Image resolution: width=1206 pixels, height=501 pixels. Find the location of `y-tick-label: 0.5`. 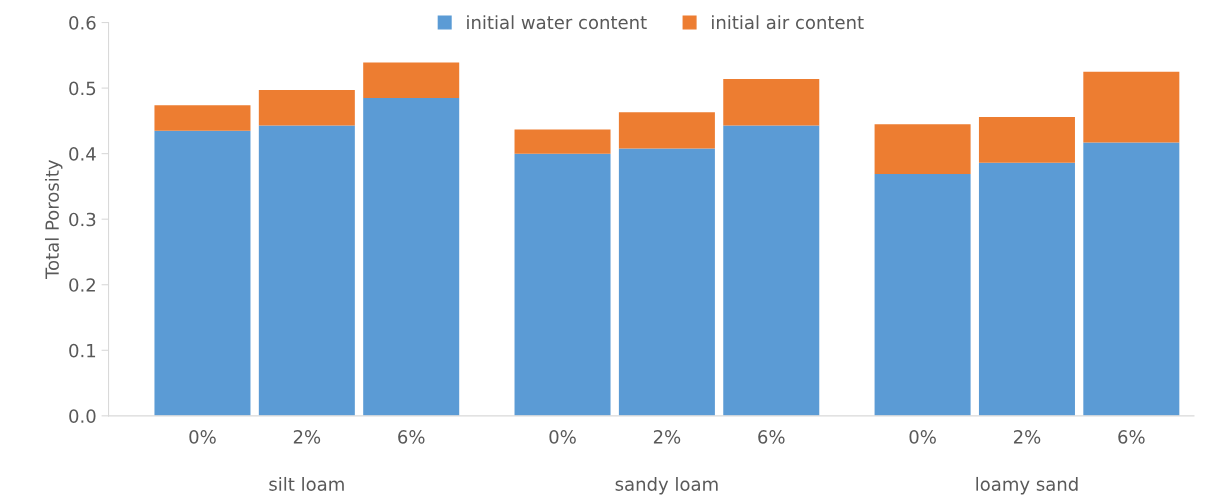

y-tick-label: 0.5 is located at coordinates (82, 88).